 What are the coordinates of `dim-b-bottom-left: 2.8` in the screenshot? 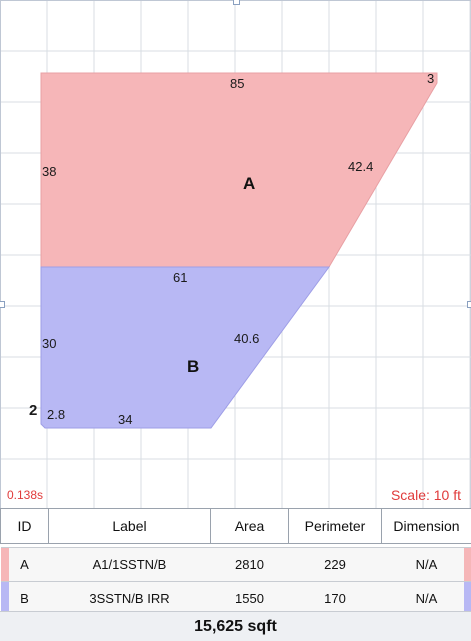 It's located at (56, 414).